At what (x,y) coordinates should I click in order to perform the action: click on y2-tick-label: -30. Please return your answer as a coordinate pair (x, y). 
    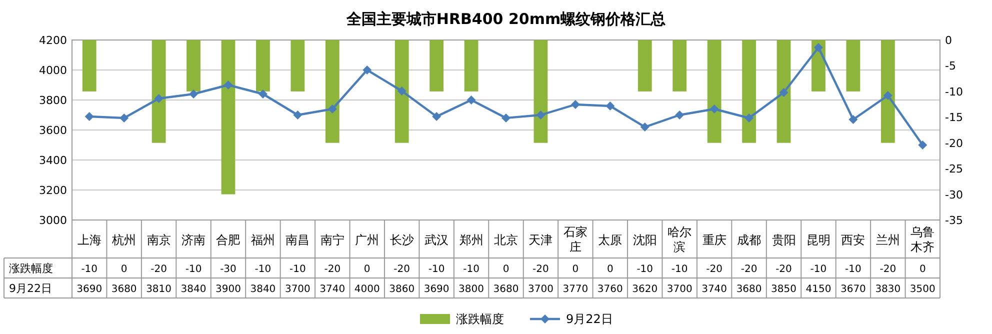
    Looking at the image, I should click on (954, 195).